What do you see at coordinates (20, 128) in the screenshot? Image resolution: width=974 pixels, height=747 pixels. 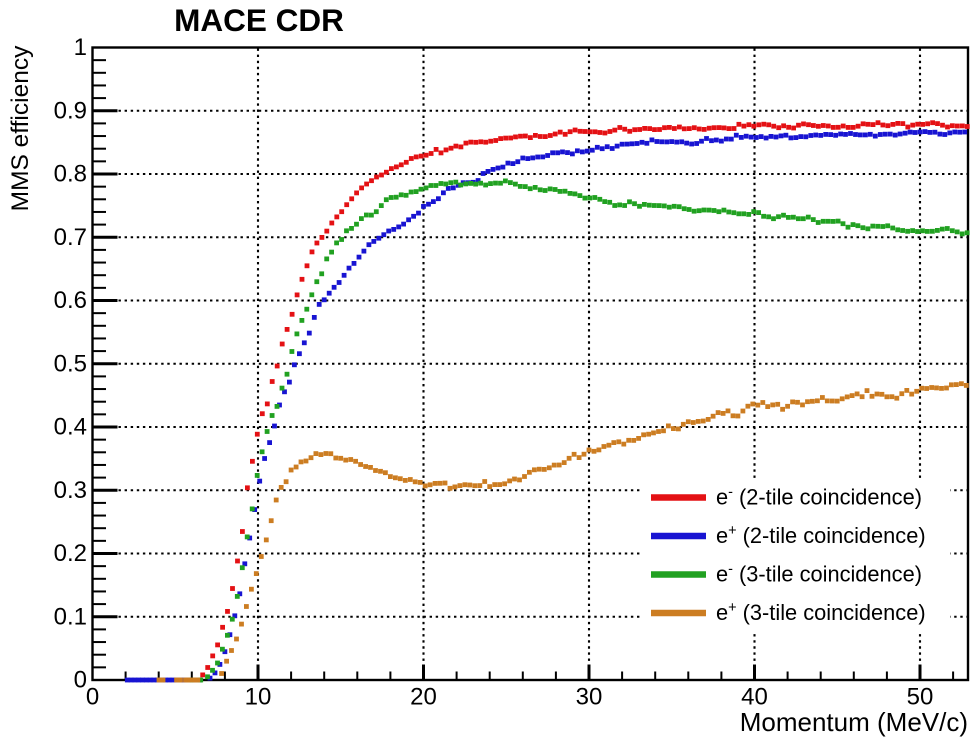 I see `svg-text: MMS efficiency` at bounding box center [20, 128].